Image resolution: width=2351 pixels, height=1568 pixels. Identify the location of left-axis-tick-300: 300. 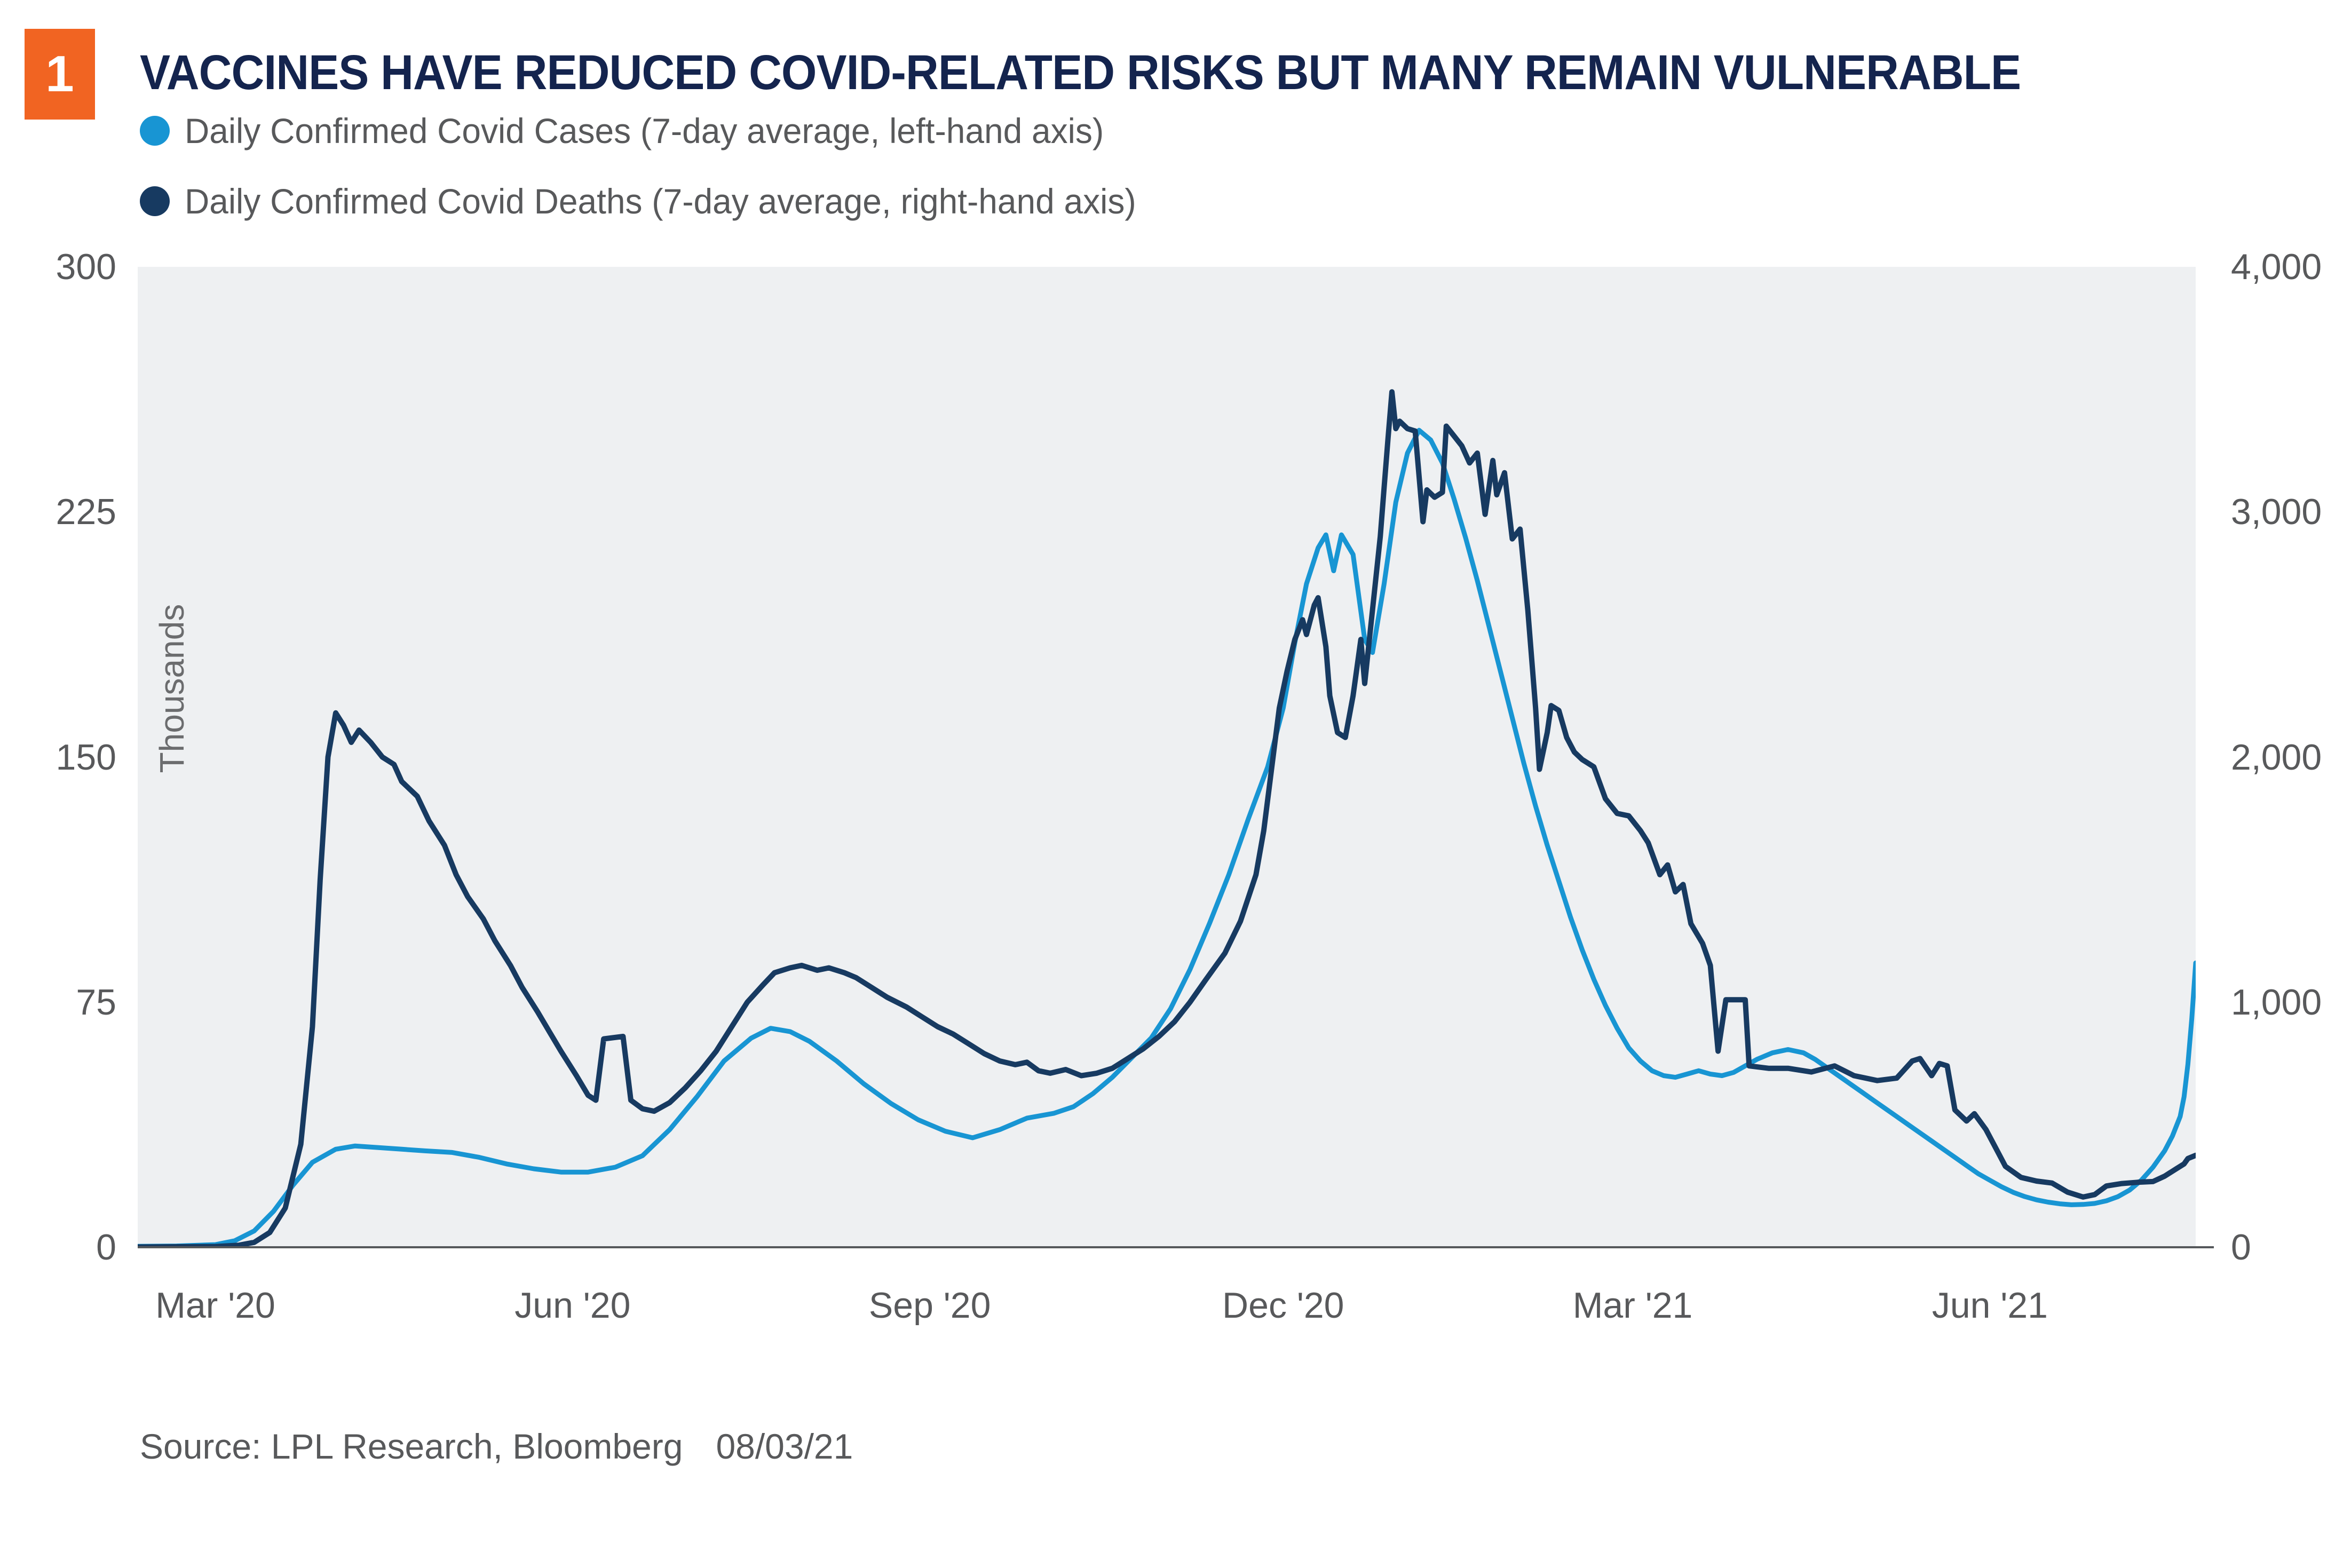
(86, 267).